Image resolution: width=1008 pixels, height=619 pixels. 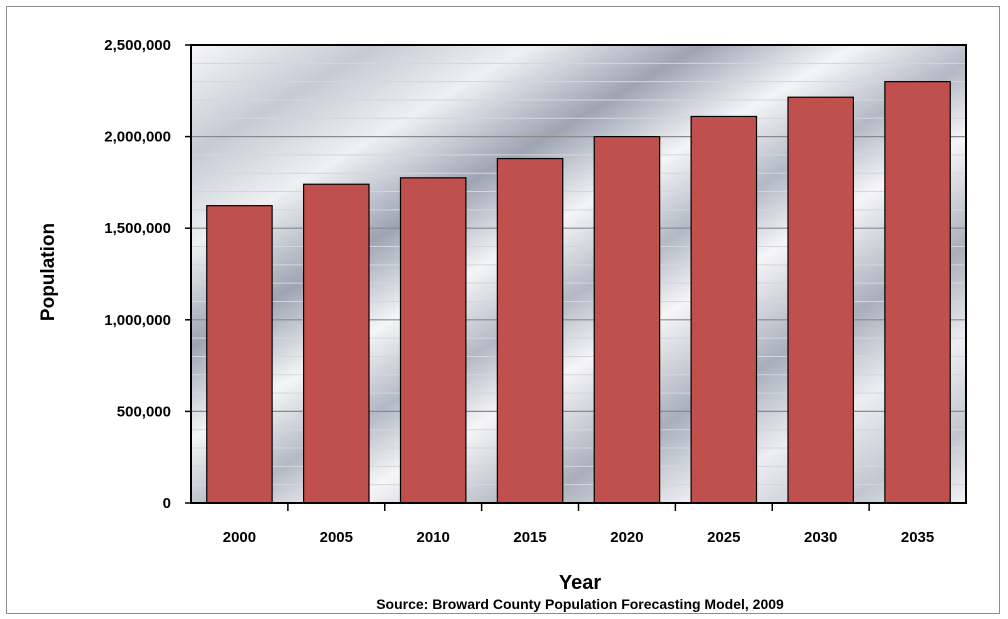 I want to click on bar-2035, so click(x=917, y=292).